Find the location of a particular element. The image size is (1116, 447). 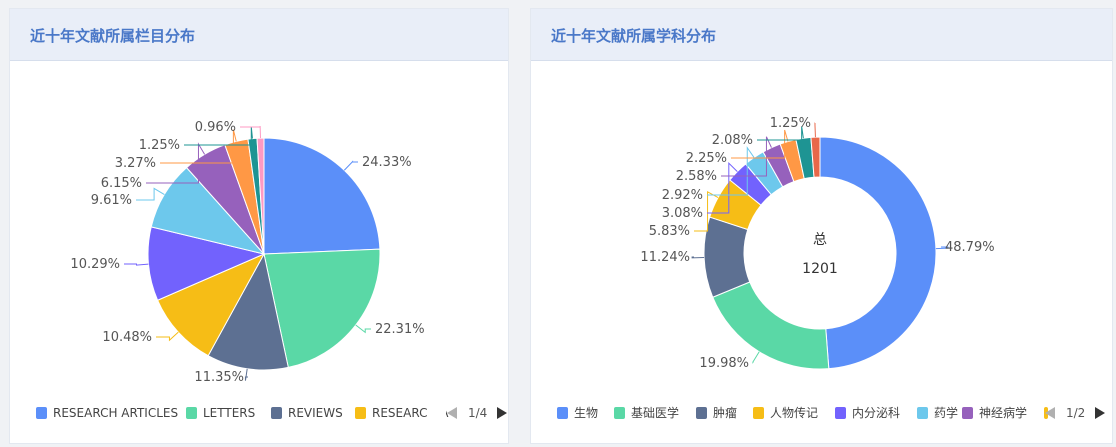

panel-header: 近十年文献所属栏目分布 is located at coordinates (259, 35).